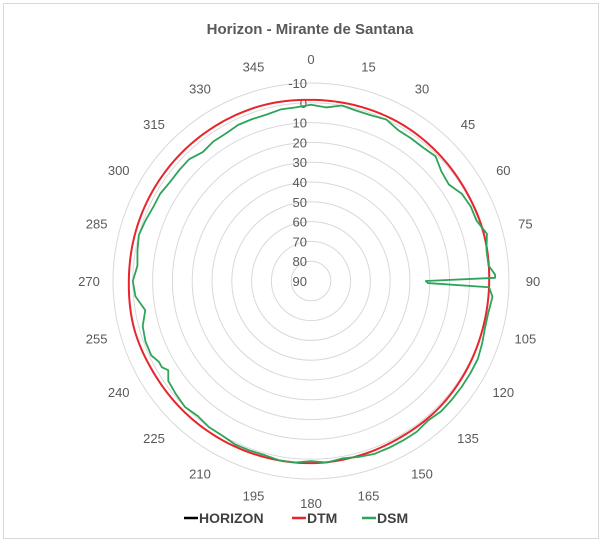  What do you see at coordinates (200, 89) in the screenshot?
I see `angle-label: 330` at bounding box center [200, 89].